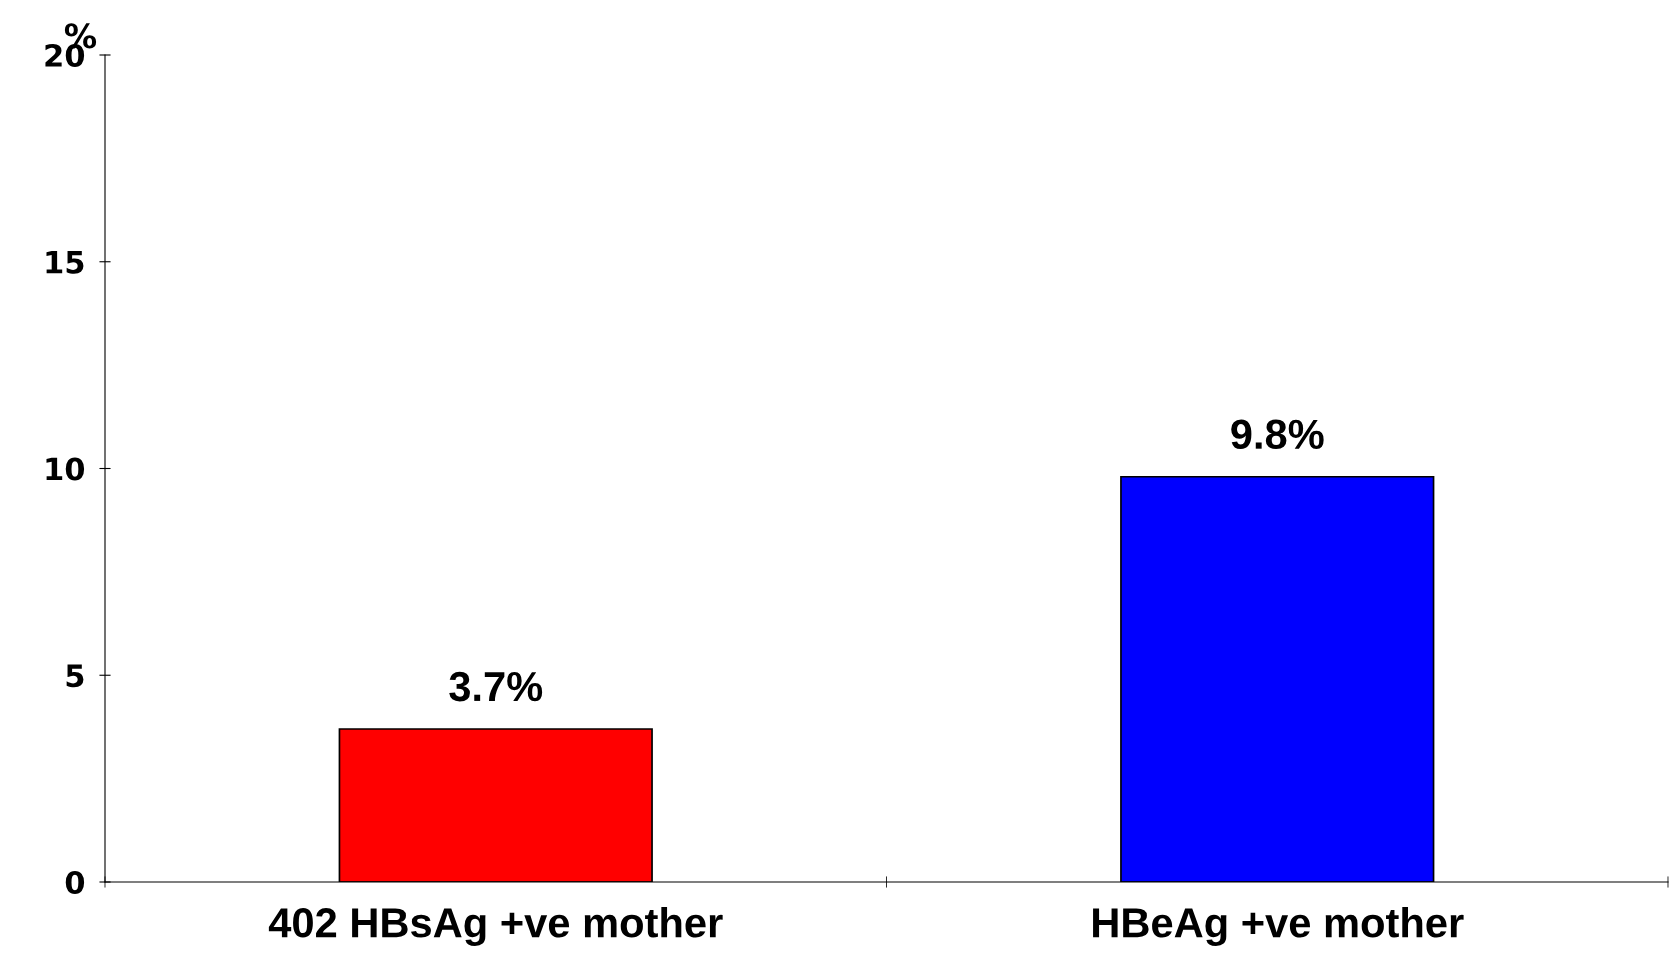  What do you see at coordinates (1278, 927) in the screenshot?
I see `x-tick-label: HBeAg +ve mother` at bounding box center [1278, 927].